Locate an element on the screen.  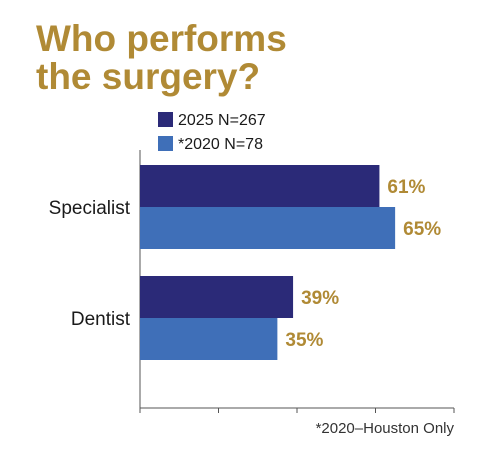
chart-title: Who performs the surgery? is located at coordinates (246, 58).